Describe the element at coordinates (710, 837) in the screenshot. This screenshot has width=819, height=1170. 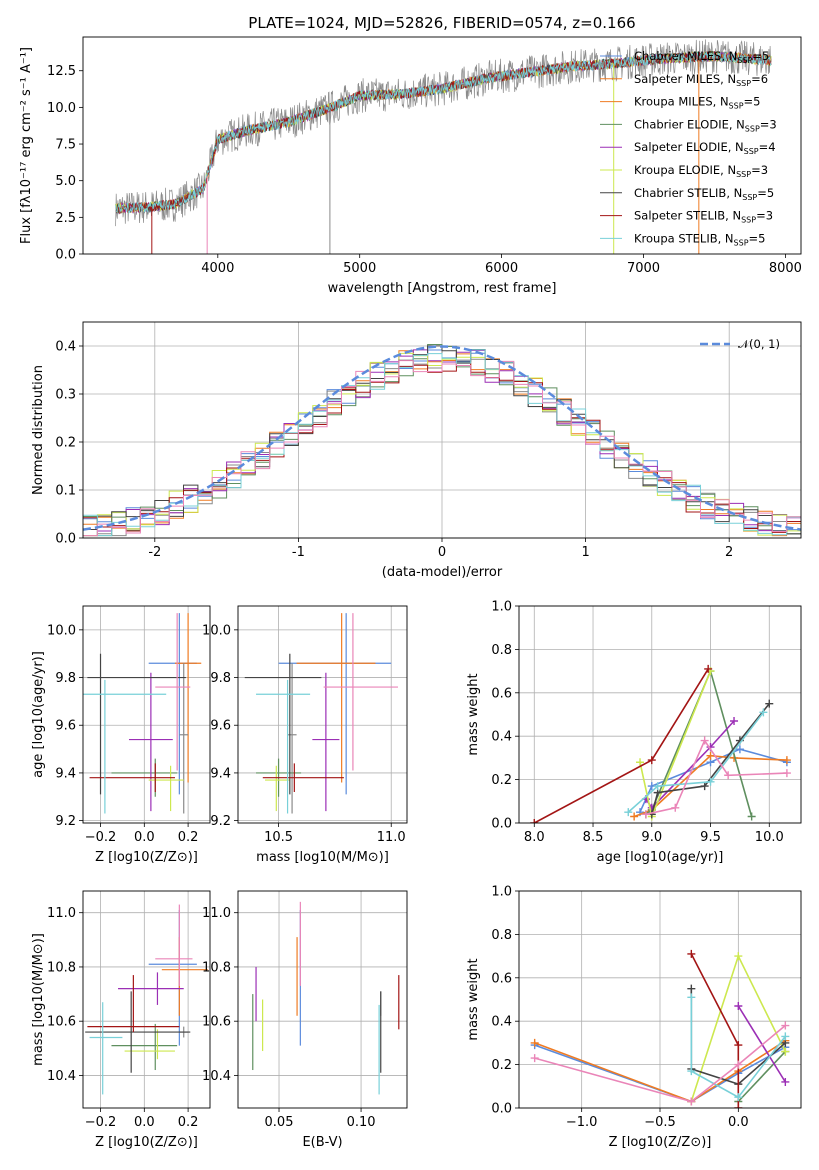
I see `x-tick-label: 9.5` at that location.